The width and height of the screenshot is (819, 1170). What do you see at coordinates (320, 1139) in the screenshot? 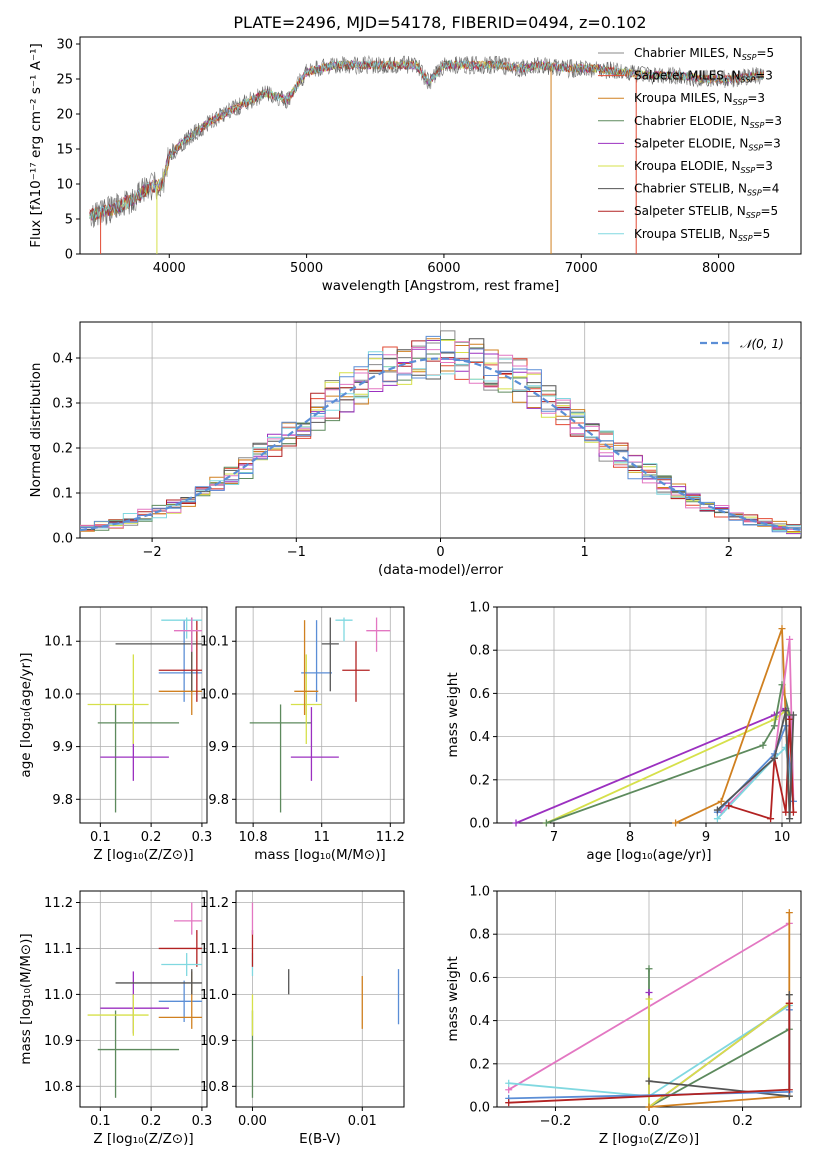
I see `x-axis-label: E(B-V)` at bounding box center [320, 1139].